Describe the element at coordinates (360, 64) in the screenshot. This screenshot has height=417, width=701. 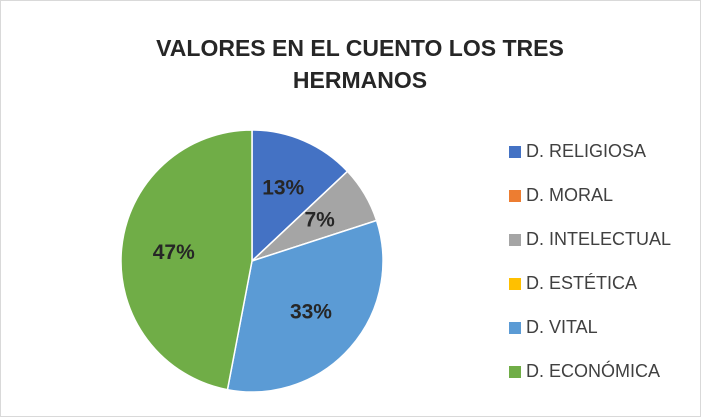
I see `chart-title: VALORES EN EL CUENTO LOS TRES HERMANOS` at that location.